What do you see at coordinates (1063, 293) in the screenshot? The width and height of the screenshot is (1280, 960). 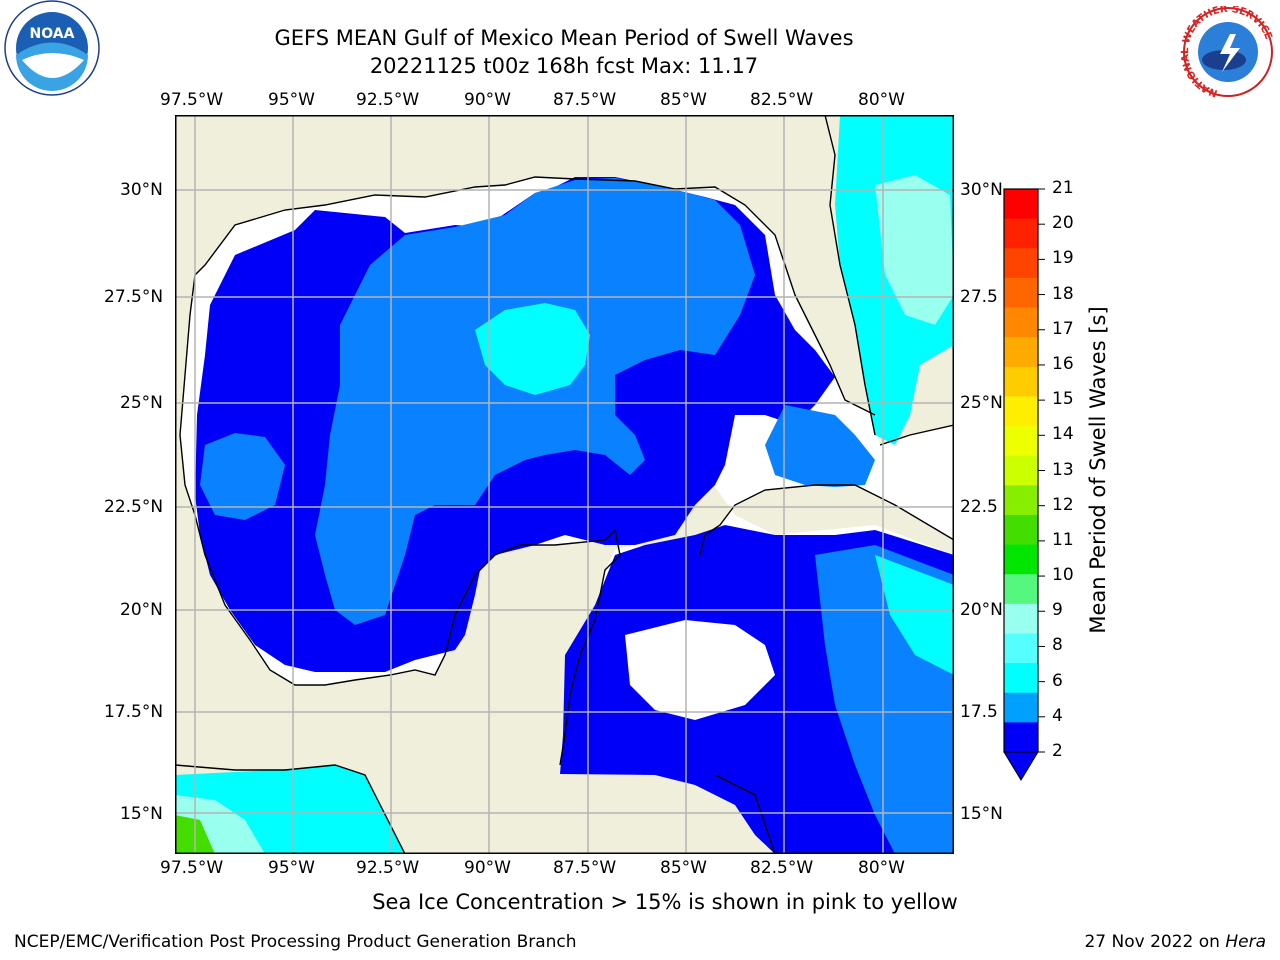 I see `colorbar-tick-label: 18` at bounding box center [1063, 293].